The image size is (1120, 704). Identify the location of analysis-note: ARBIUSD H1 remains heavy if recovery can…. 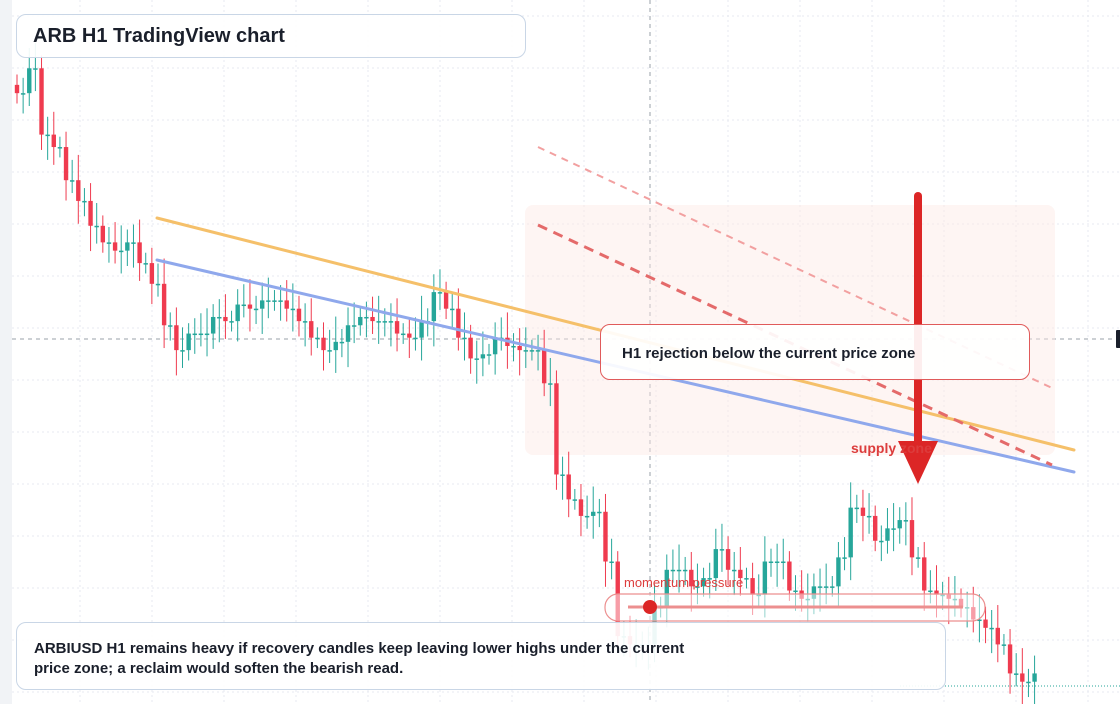
(481, 656).